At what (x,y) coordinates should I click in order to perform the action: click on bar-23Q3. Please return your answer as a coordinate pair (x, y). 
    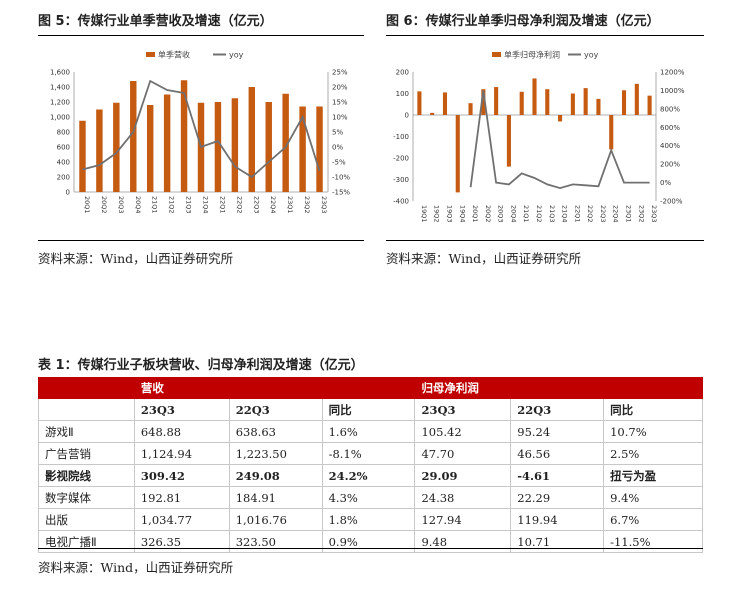
    Looking at the image, I should click on (649, 105).